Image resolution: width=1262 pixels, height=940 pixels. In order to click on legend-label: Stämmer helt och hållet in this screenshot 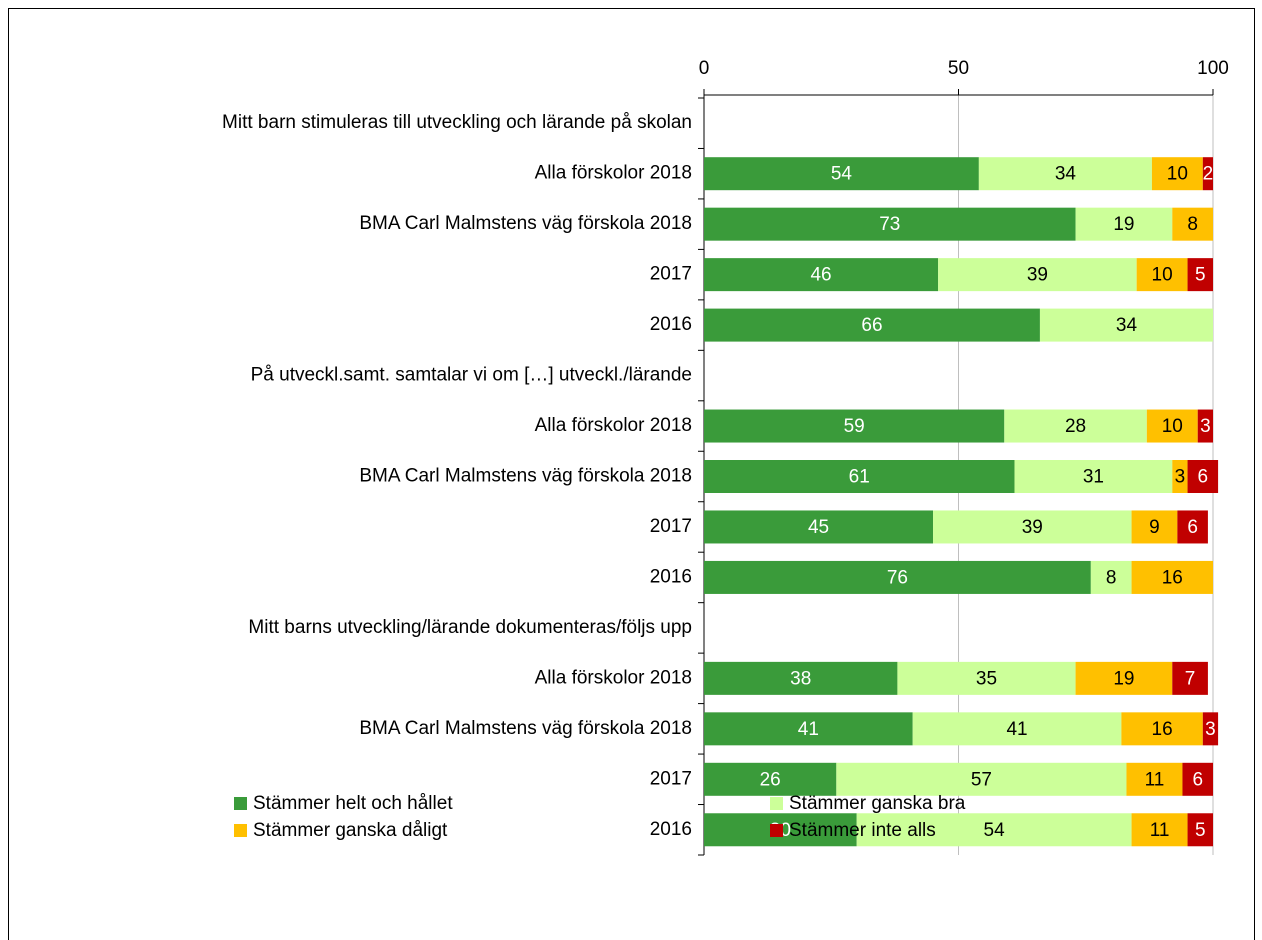, I will do `click(353, 803)`.